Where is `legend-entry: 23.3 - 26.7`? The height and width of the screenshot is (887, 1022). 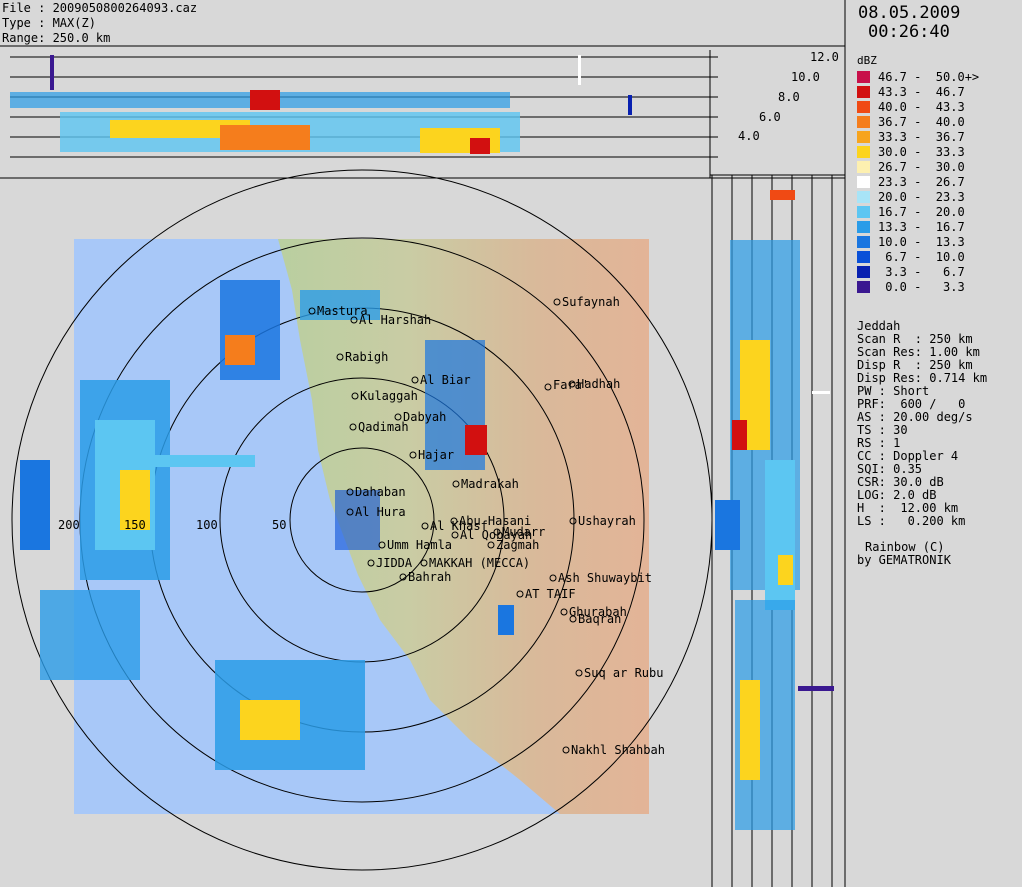
legend-entry: 23.3 - 26.7 is located at coordinates (937, 181).